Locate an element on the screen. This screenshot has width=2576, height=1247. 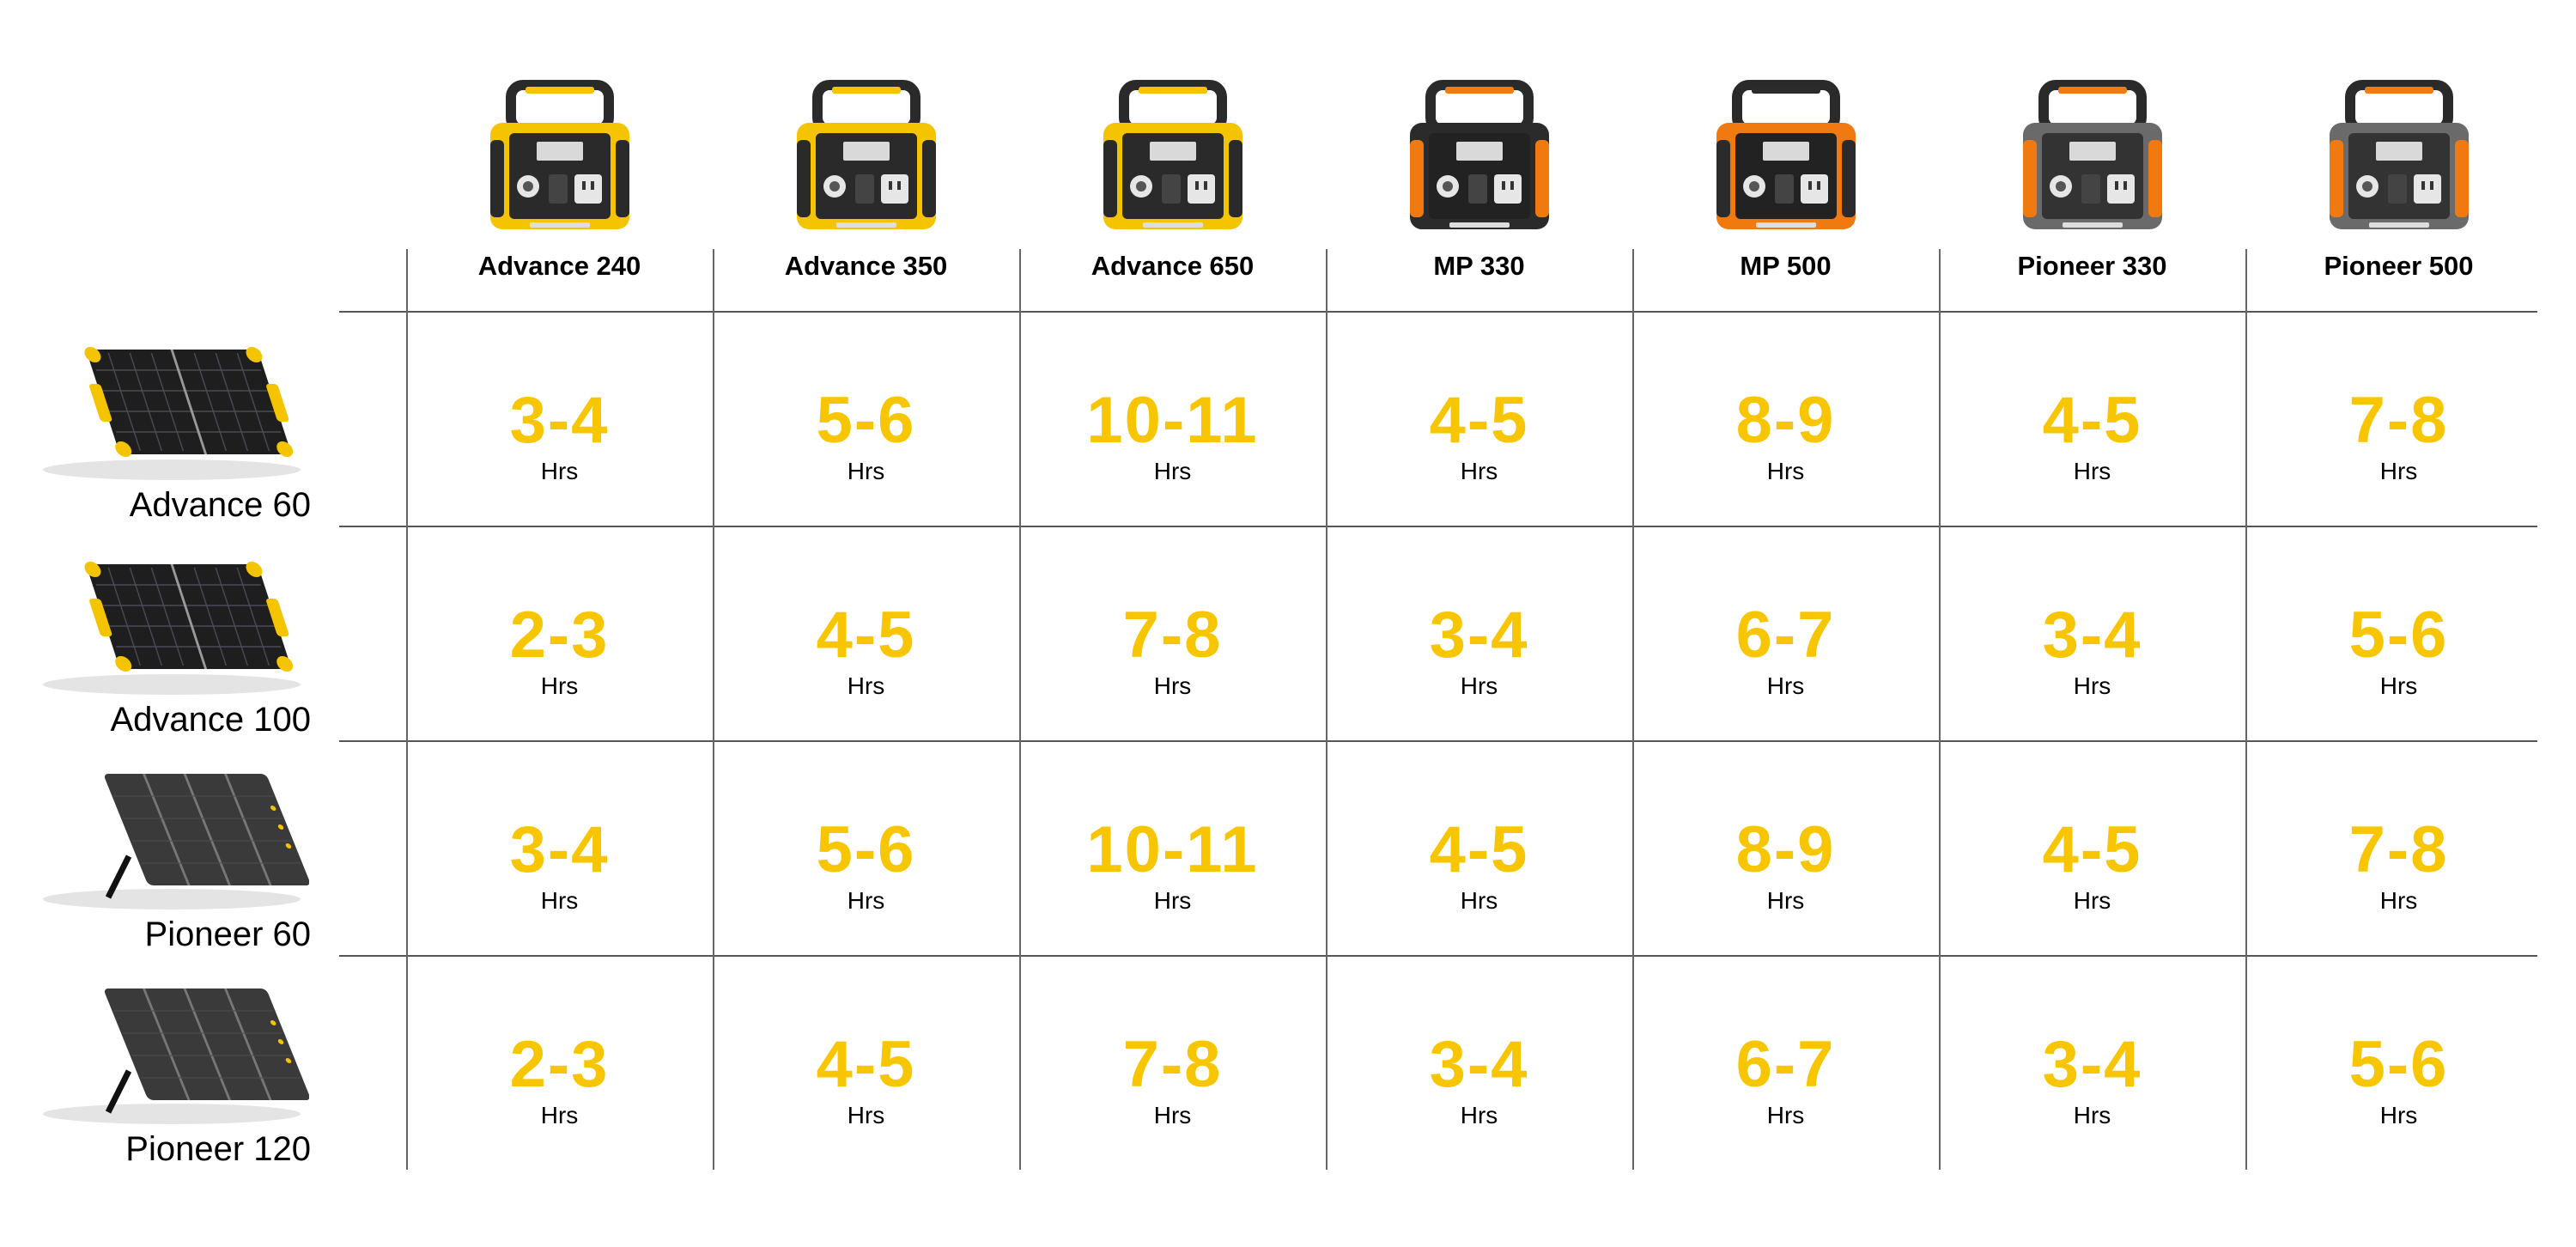
column-header-5: MP 500 is located at coordinates (1785, 182).